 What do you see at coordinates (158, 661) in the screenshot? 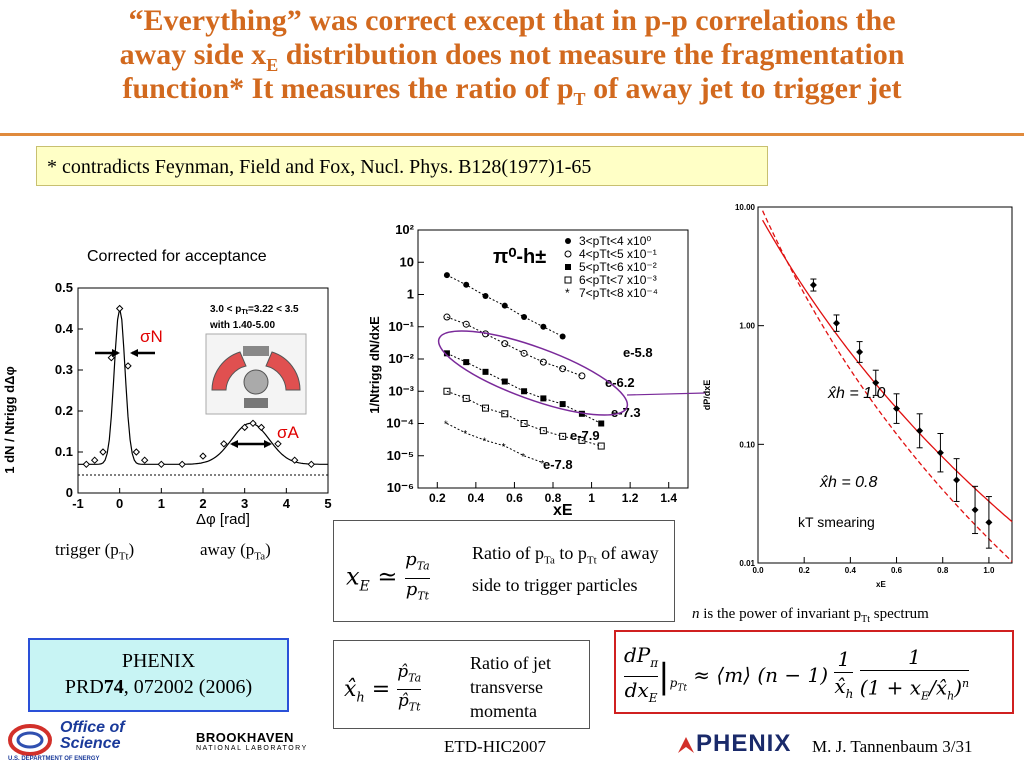
I see `ref-line-1: PHENIX` at bounding box center [158, 661].